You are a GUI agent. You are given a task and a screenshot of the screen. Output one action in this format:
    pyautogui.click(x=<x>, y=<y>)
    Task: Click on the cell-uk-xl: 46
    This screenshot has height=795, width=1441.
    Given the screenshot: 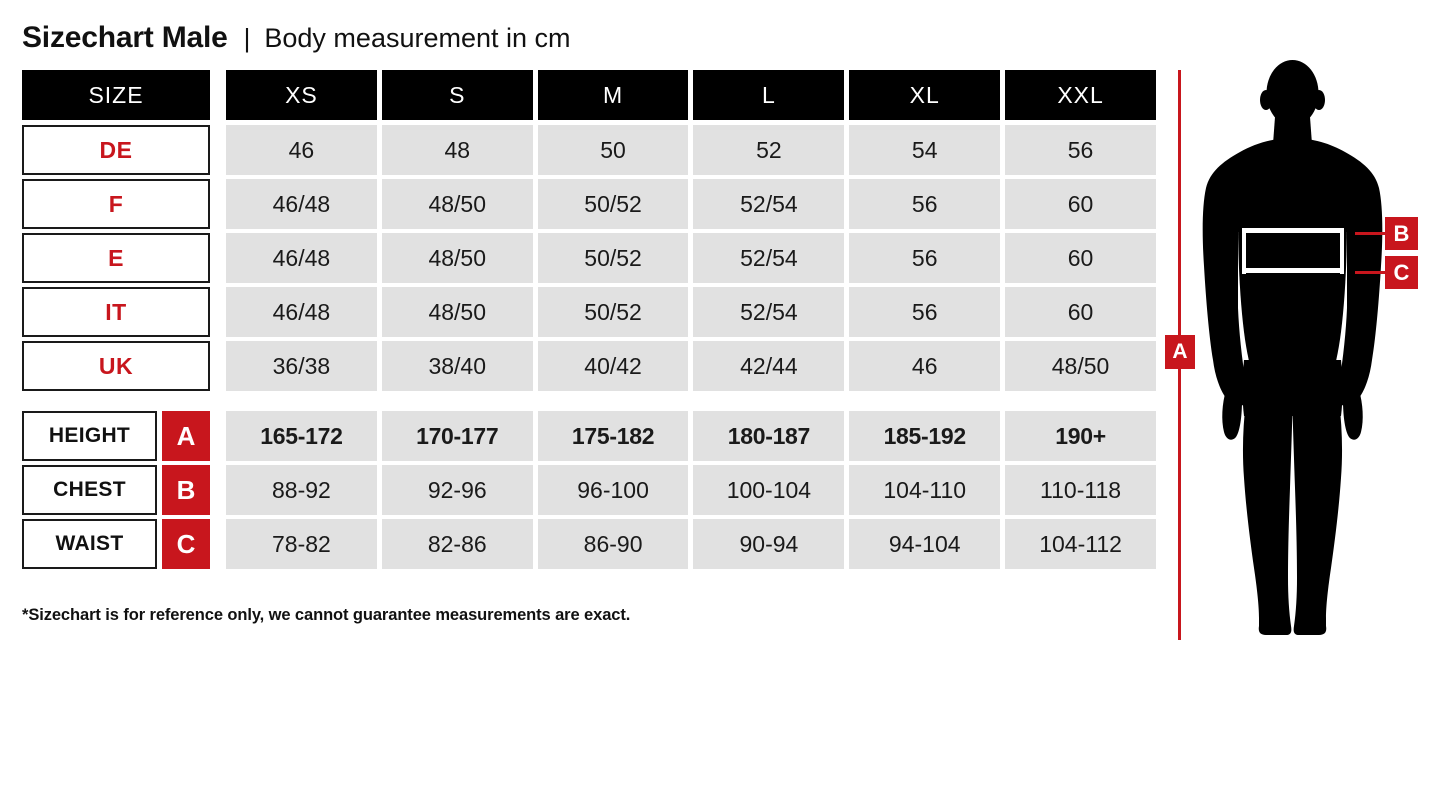 What is the action you would take?
    pyautogui.click(x=925, y=366)
    